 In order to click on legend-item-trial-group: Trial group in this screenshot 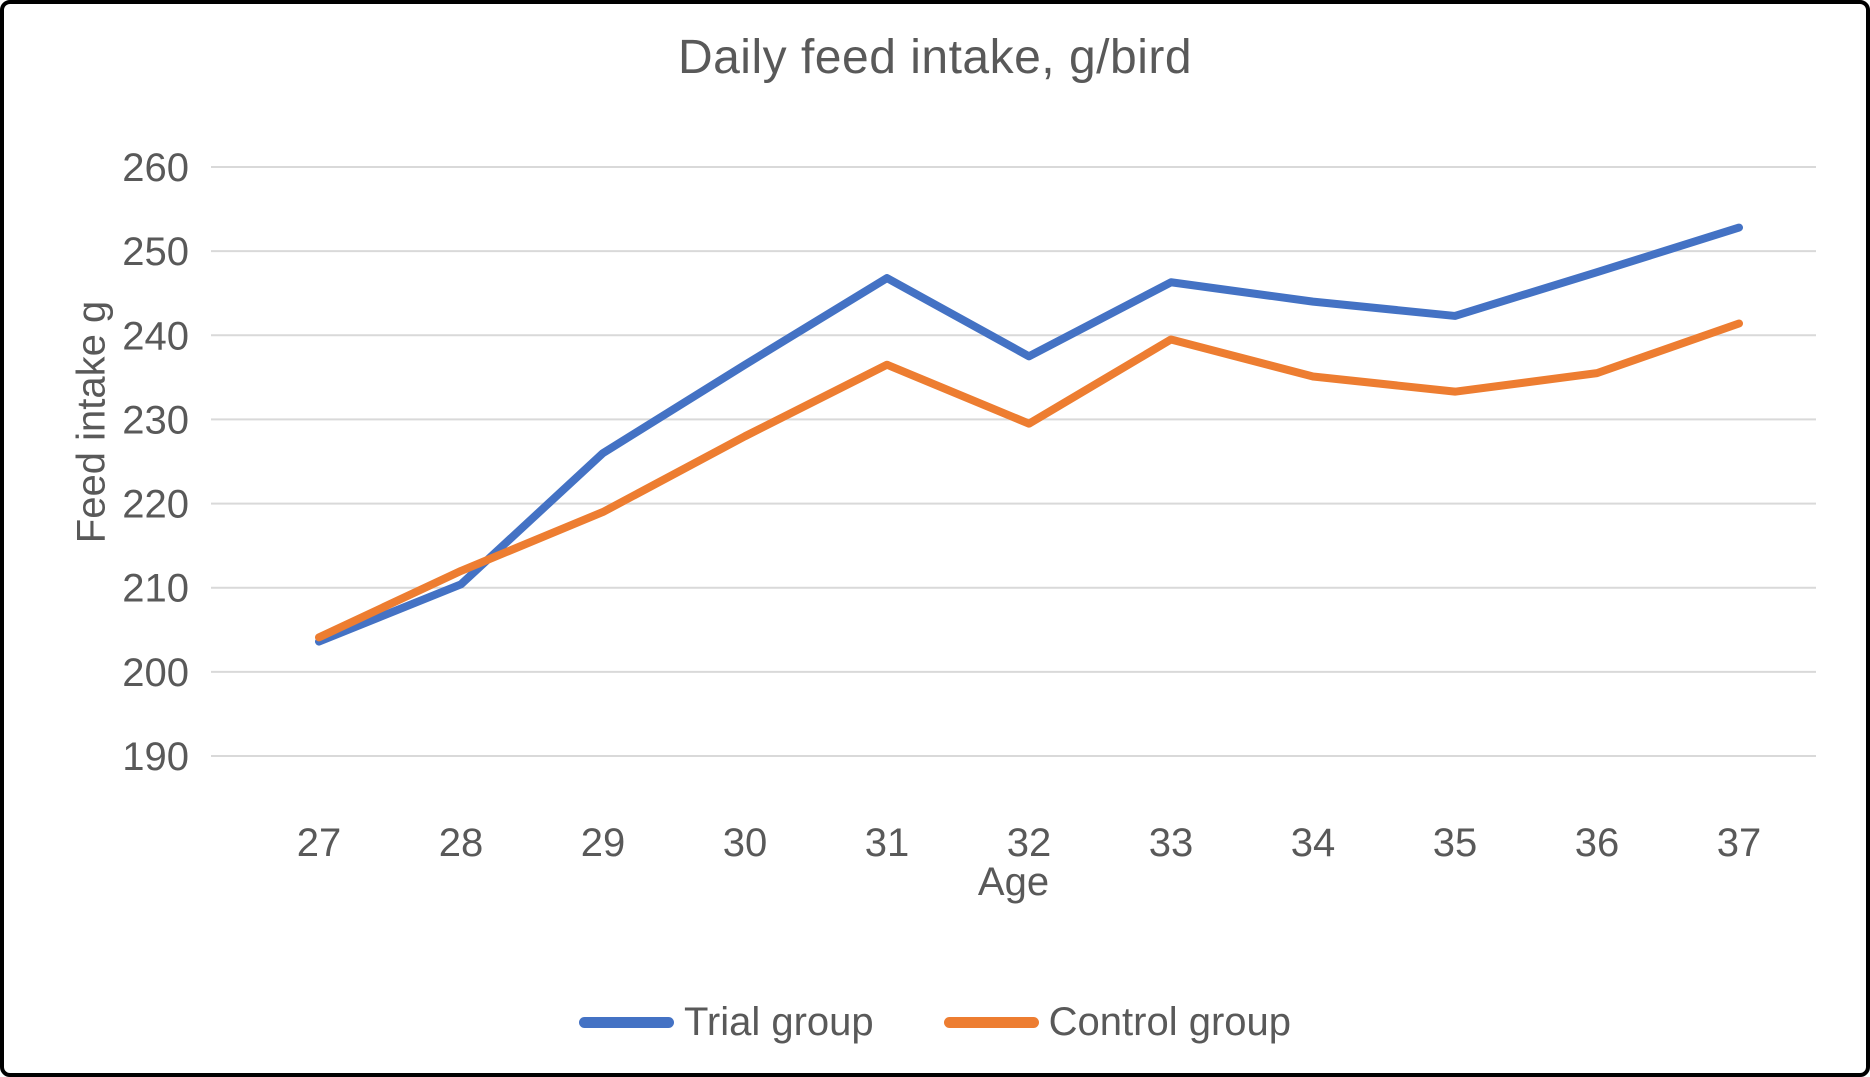, I will do `click(726, 1022)`.